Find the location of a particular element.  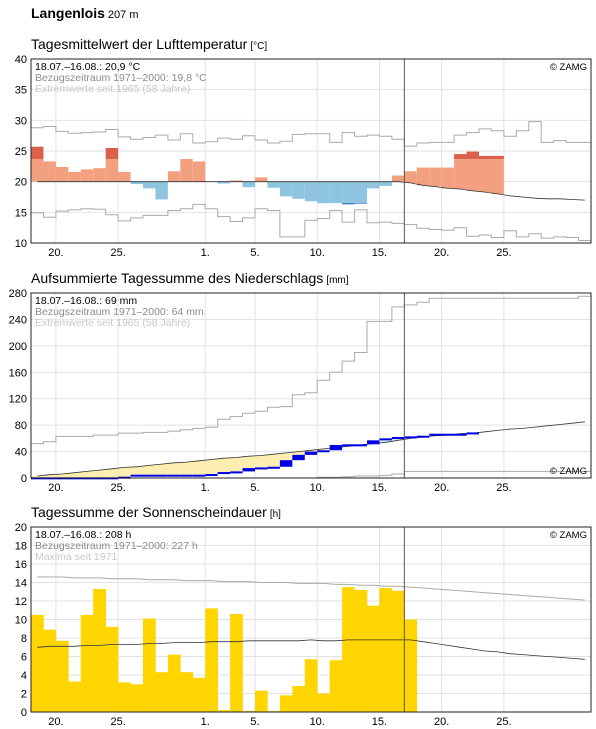

sunshine-xtick-label: 1. is located at coordinates (205, 722).